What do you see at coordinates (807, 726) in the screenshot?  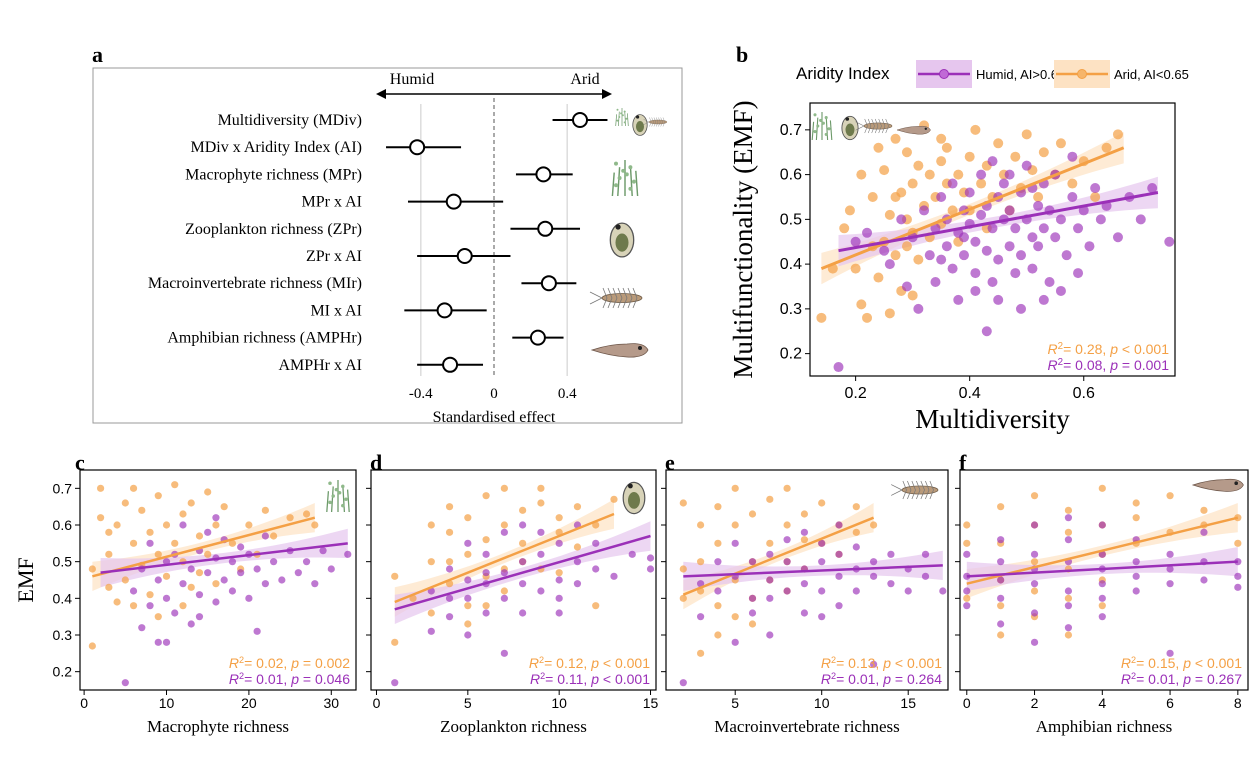 I see `x-axis-label: Macroinvertebrate richness` at bounding box center [807, 726].